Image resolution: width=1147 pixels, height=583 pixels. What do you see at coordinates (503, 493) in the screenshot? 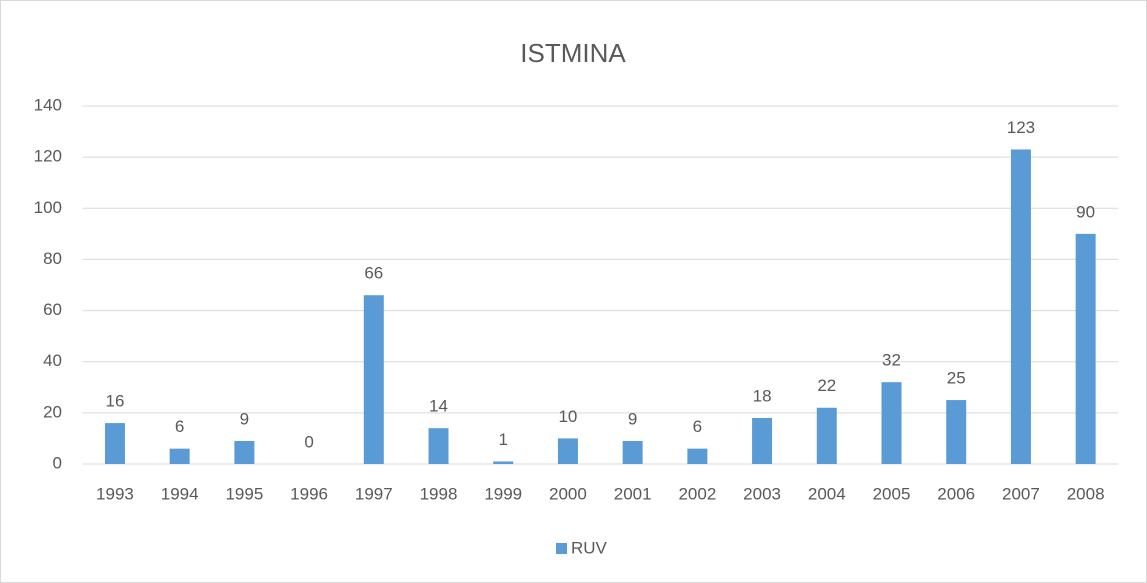
I see `x-tick-label: 1999` at bounding box center [503, 493].